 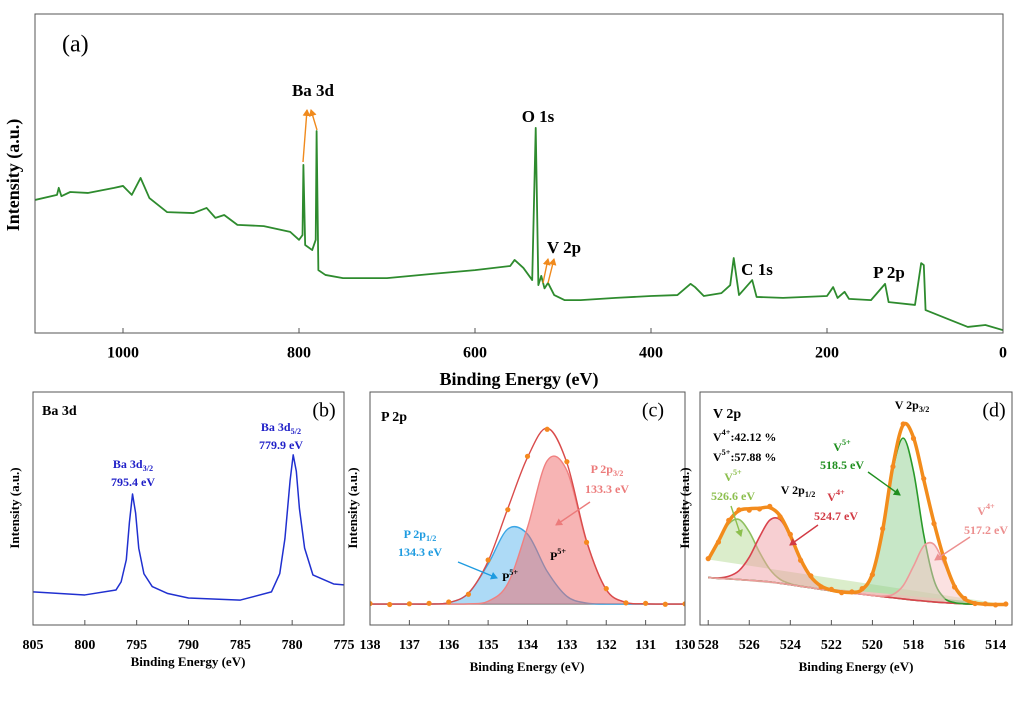 What do you see at coordinates (993, 411) in the screenshot?
I see `annotation: (d)` at bounding box center [993, 411].